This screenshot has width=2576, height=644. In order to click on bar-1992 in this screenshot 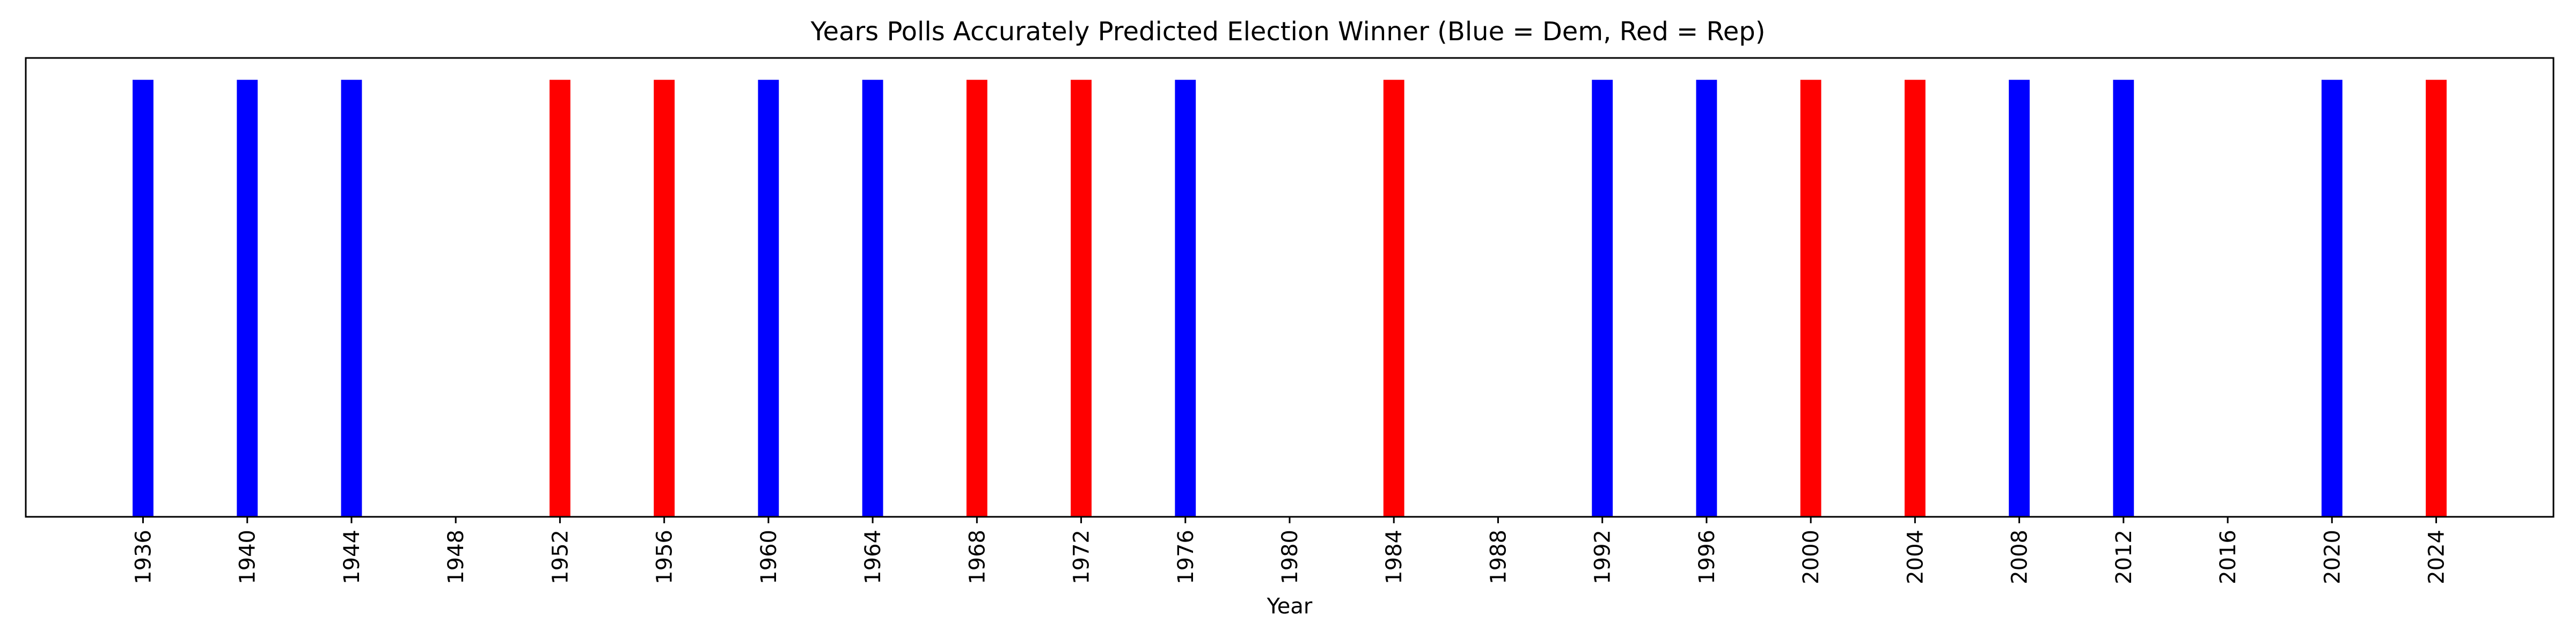, I will do `click(1602, 298)`.